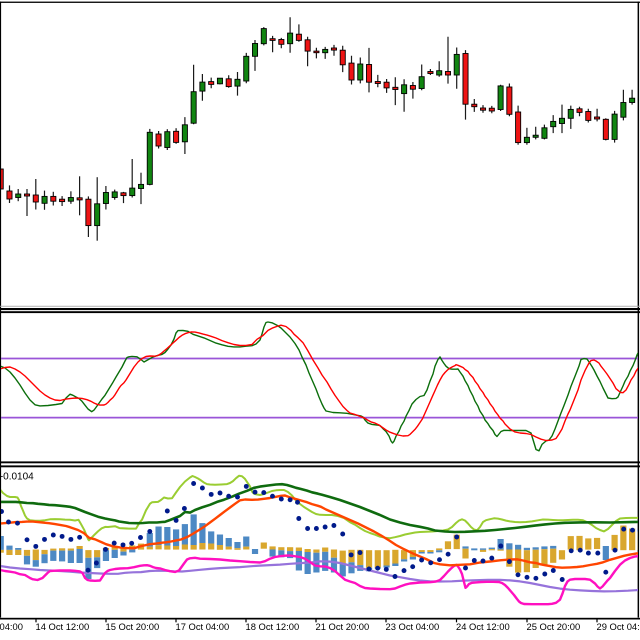 The height and width of the screenshot is (640, 640). I want to click on svg-text: 04:00, so click(11, 626).